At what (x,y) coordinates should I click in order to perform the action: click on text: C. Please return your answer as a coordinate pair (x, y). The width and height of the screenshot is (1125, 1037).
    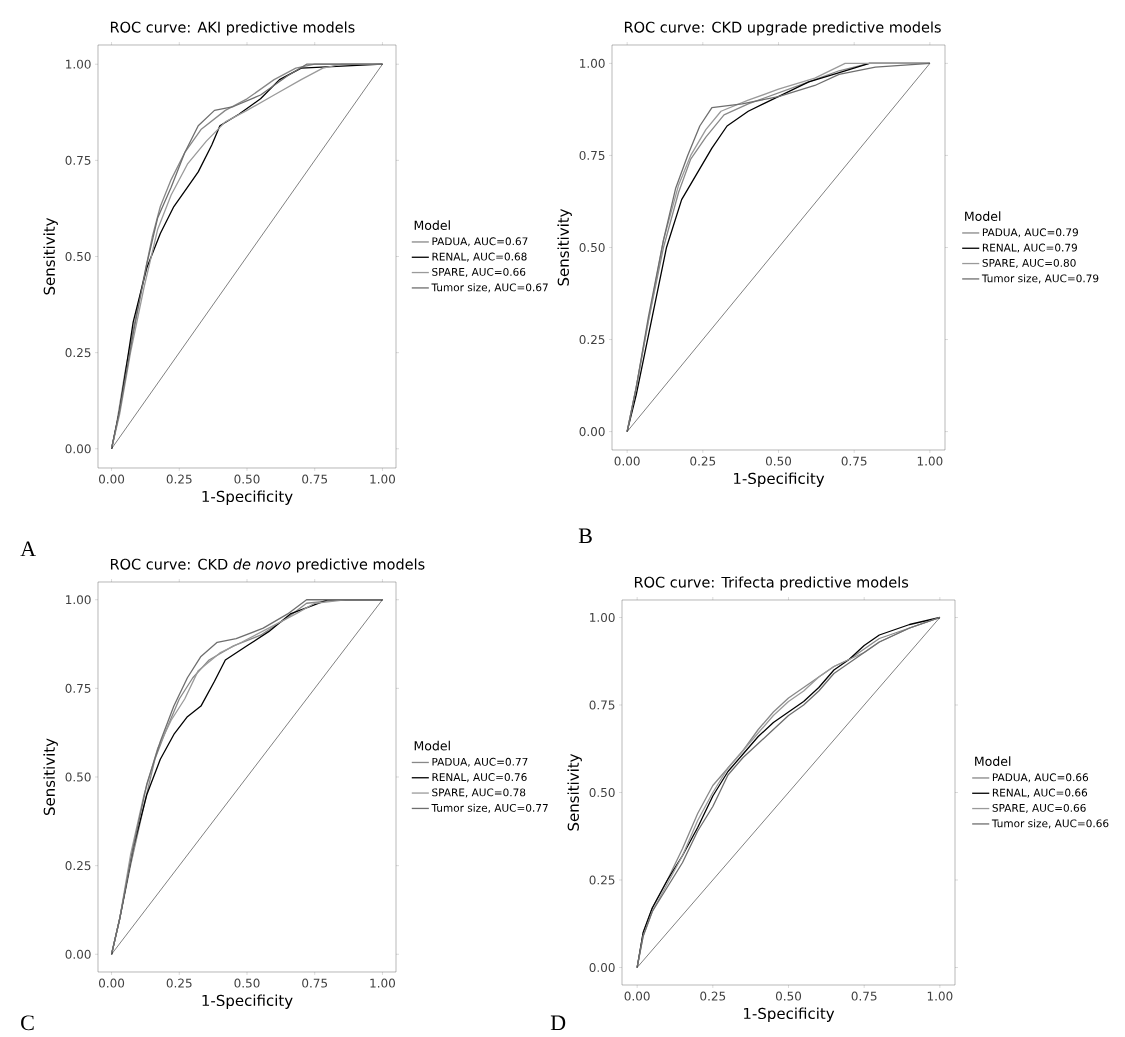
    Looking at the image, I should click on (27, 1023).